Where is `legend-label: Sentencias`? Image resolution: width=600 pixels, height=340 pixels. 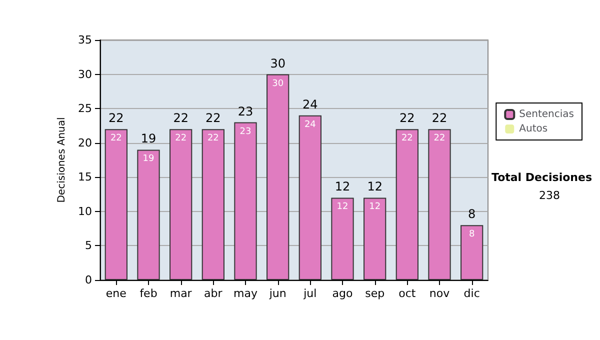 legend-label: Sentencias is located at coordinates (546, 114).